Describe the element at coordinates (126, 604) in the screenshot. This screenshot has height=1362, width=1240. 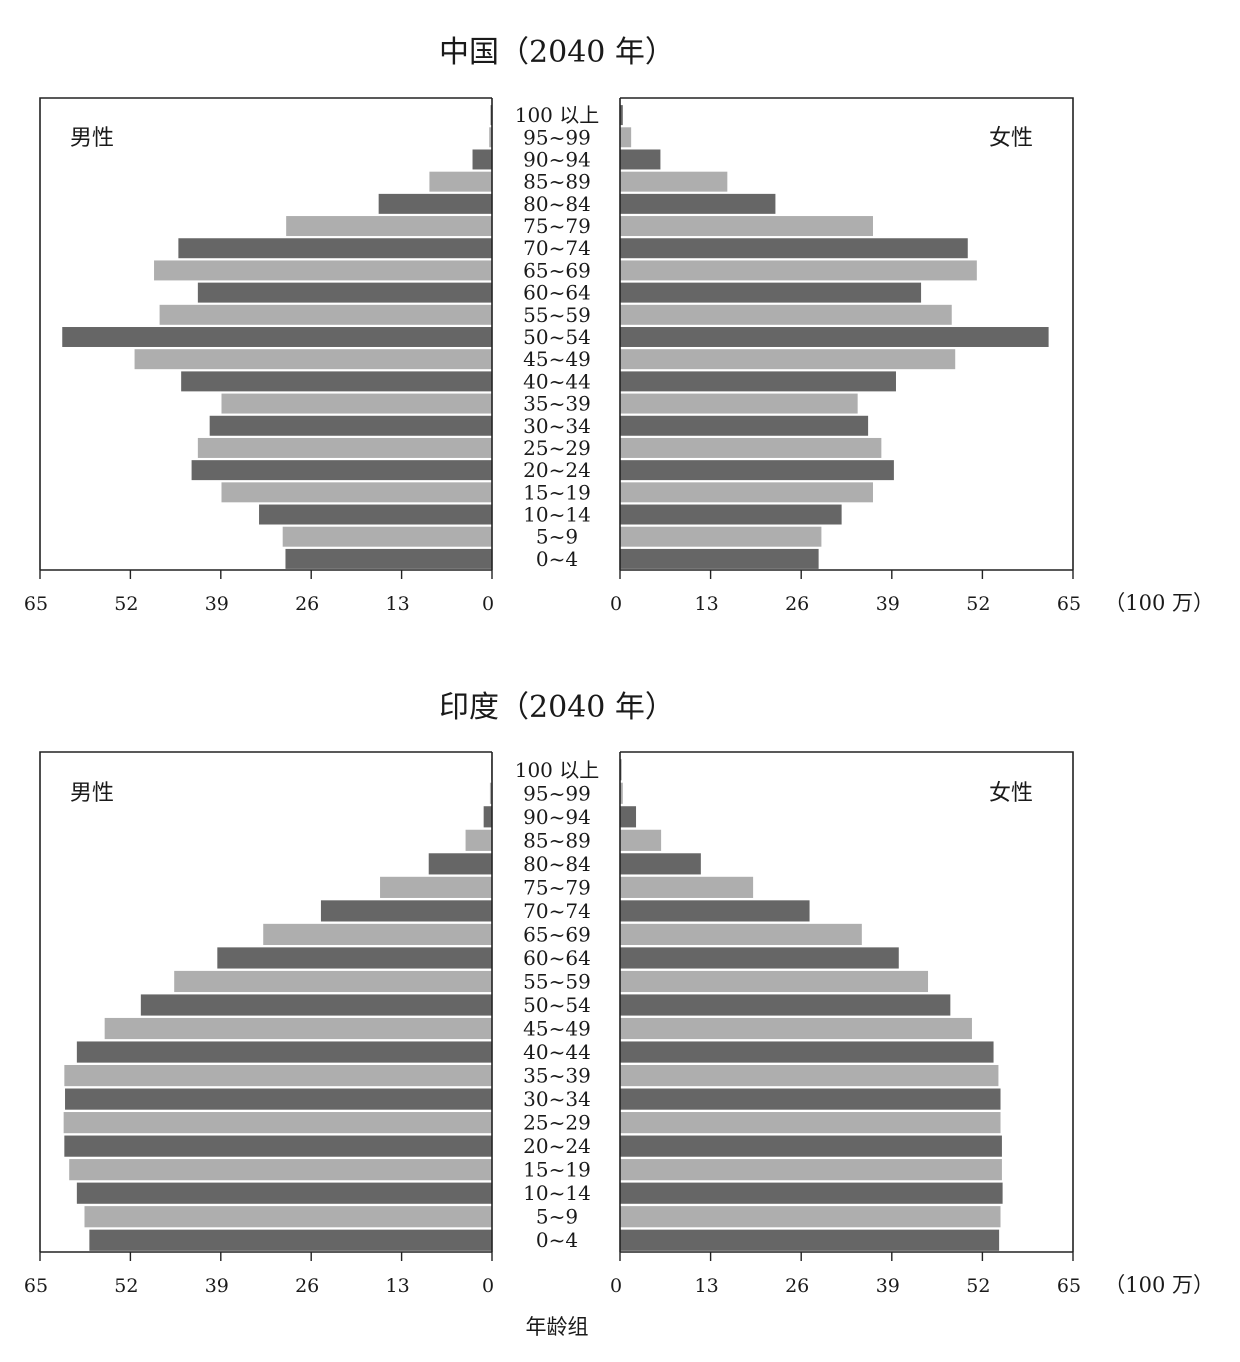
I see `male-x-tick-label: 52` at that location.